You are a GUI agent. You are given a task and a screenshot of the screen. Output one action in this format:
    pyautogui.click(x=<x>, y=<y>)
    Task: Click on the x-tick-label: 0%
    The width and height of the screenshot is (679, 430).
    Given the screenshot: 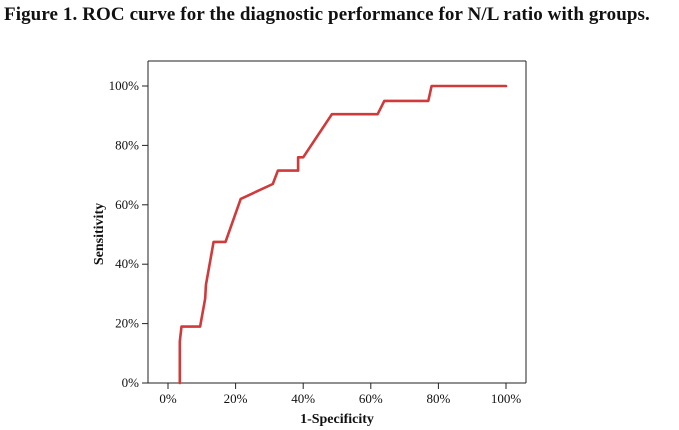 What is the action you would take?
    pyautogui.click(x=168, y=398)
    